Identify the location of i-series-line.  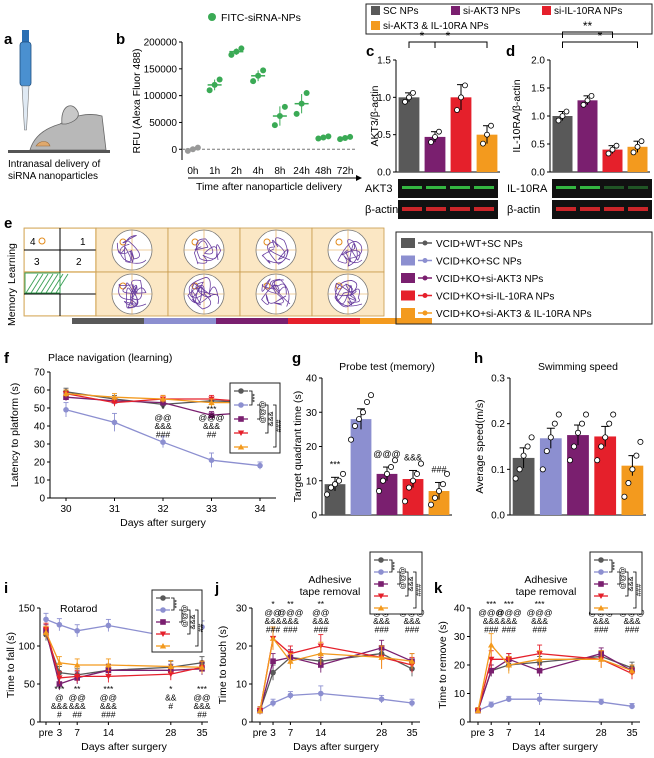
(124, 657).